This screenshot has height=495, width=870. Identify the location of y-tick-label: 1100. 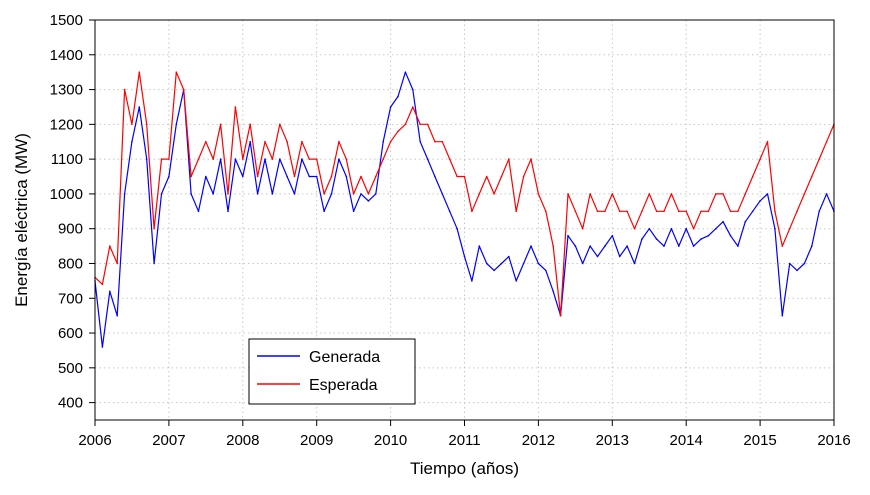
(67, 159).